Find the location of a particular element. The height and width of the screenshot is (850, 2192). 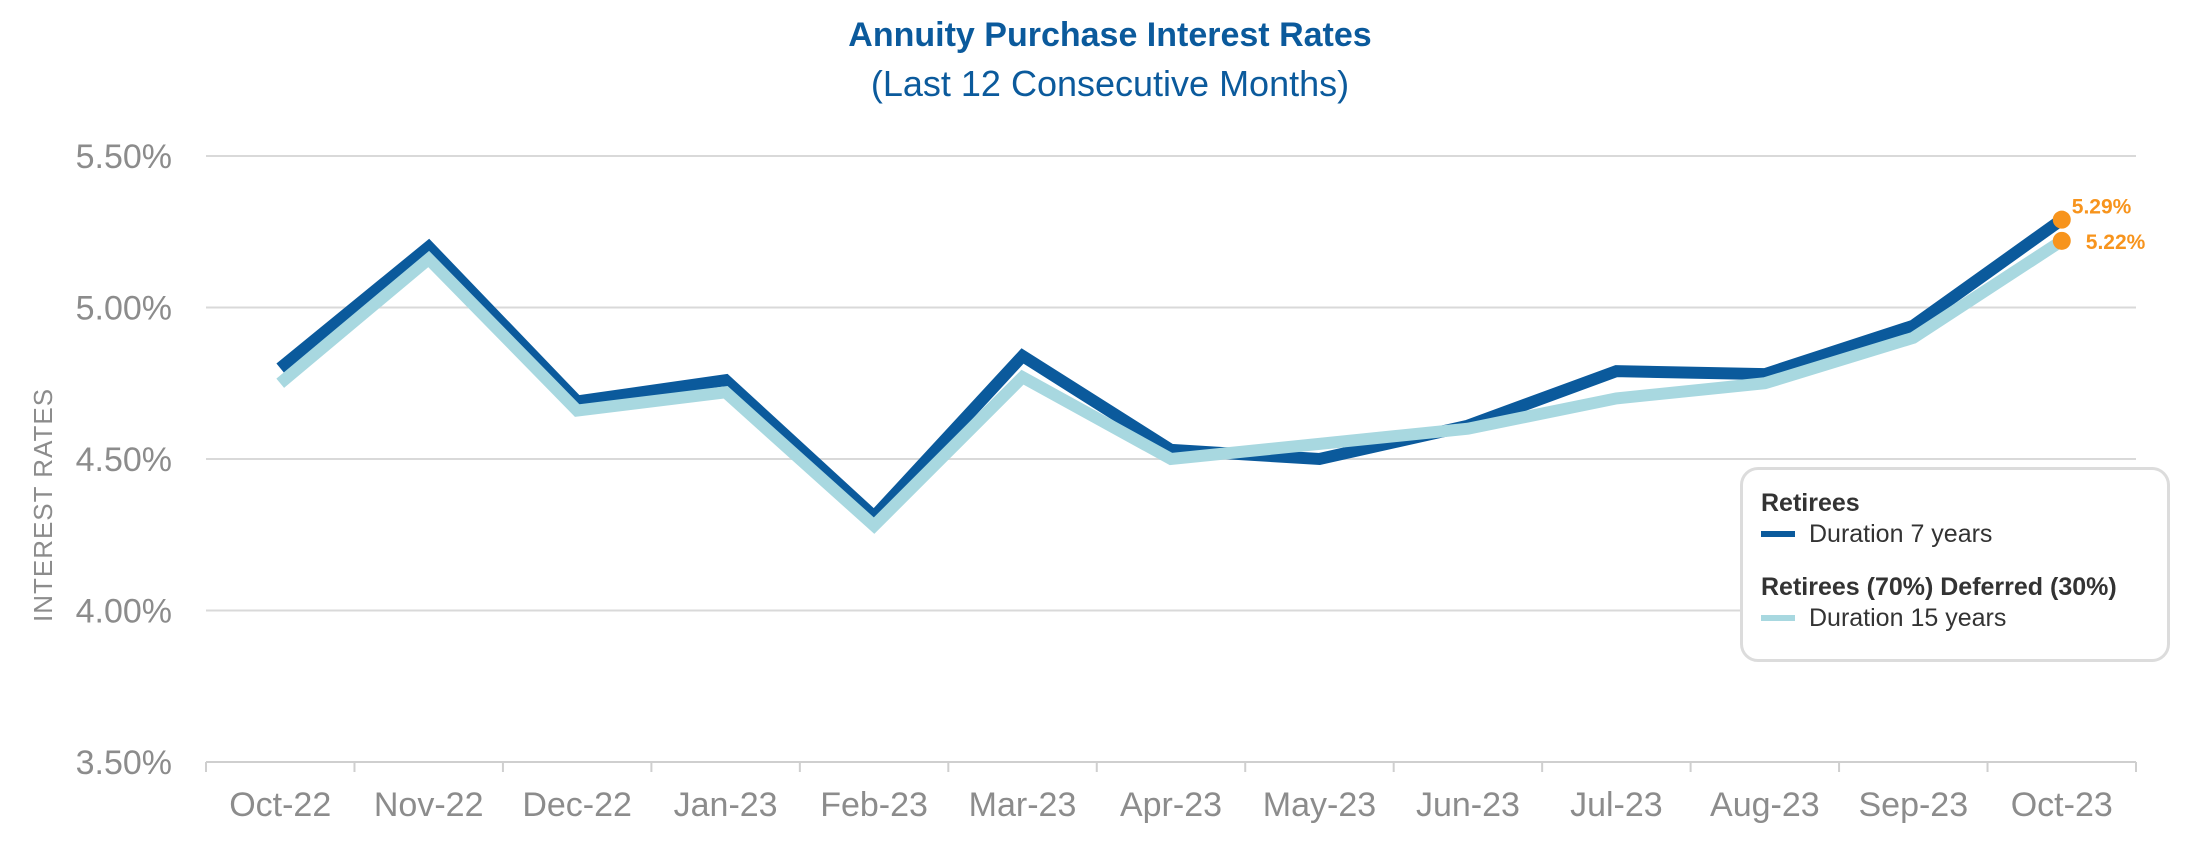

x-tick-label-oct-23: Oct-23 is located at coordinates (2062, 805).